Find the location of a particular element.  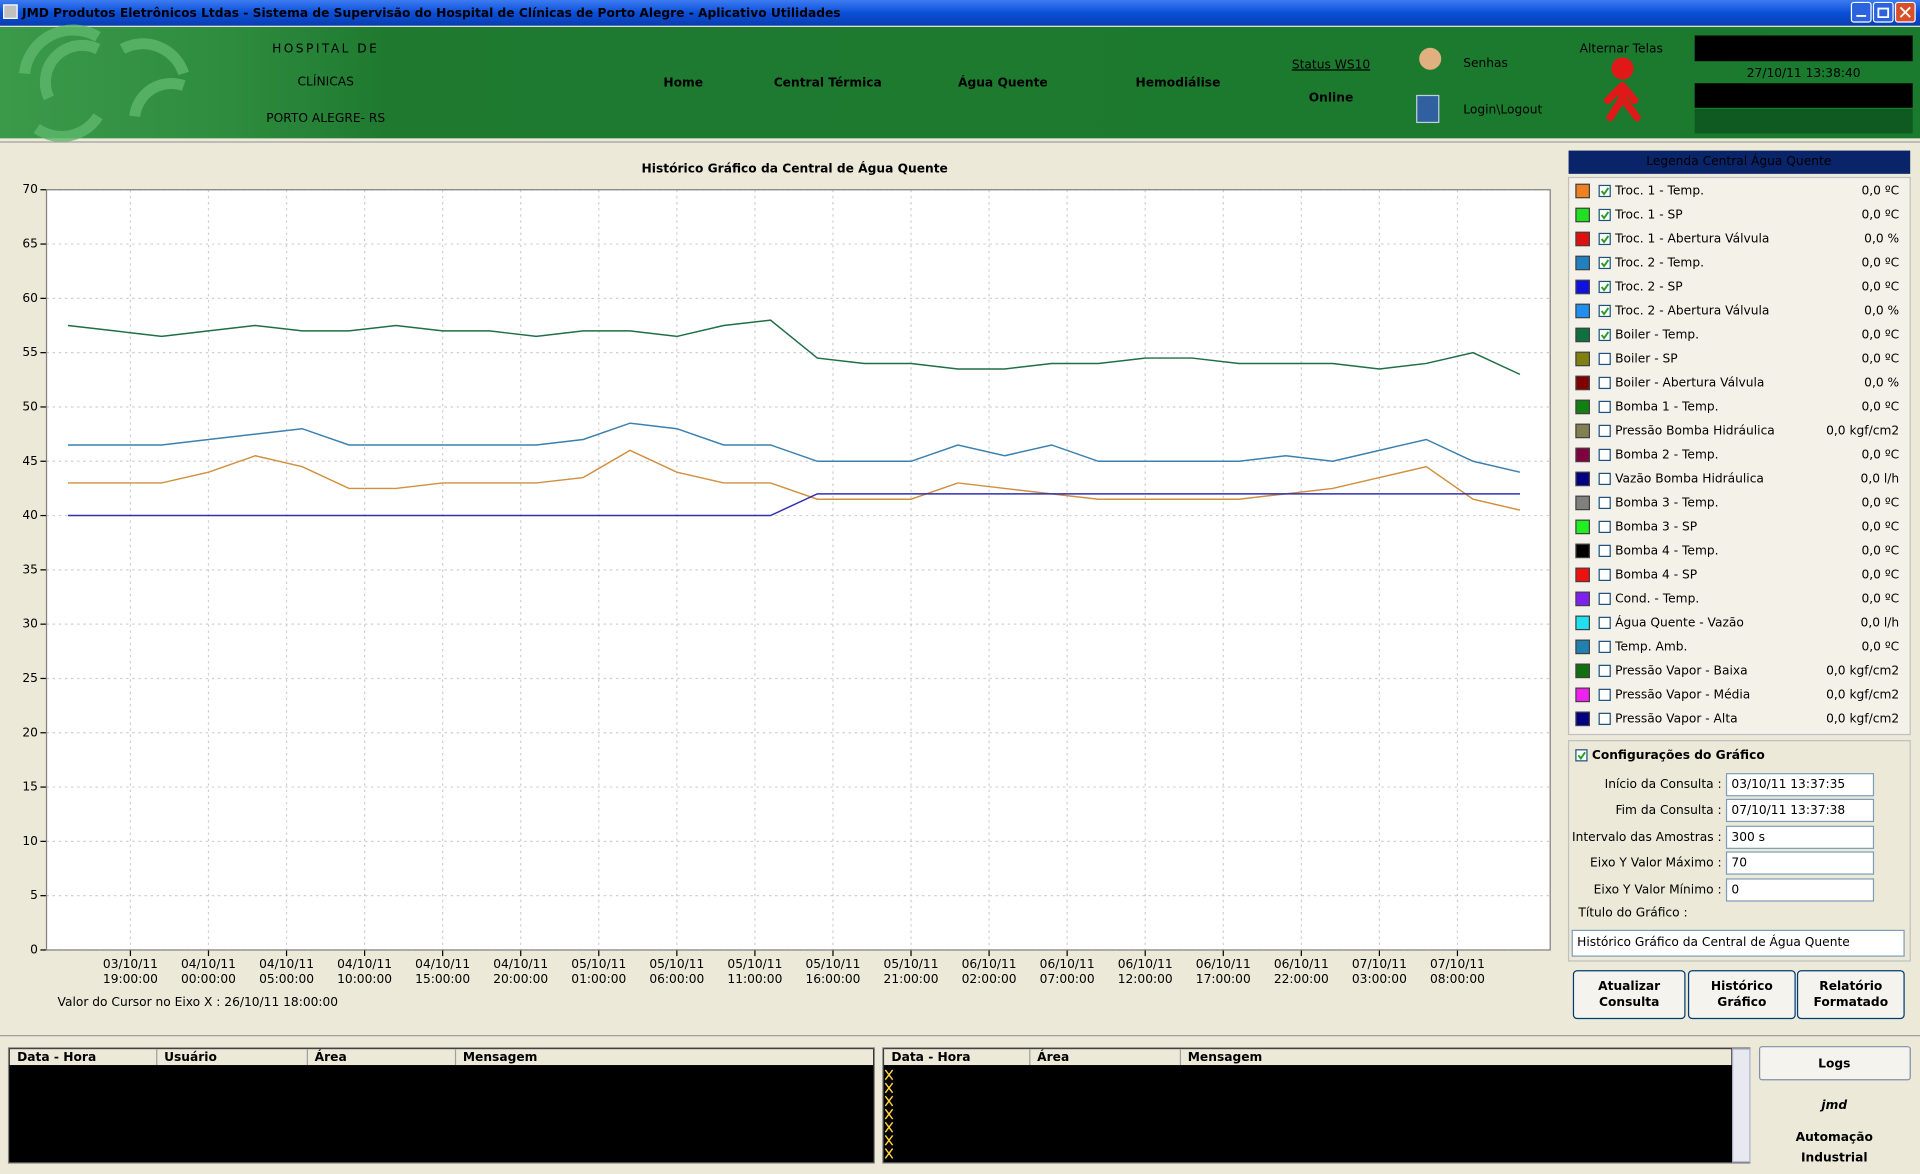

action-button-label: Formatado is located at coordinates (1851, 1002).